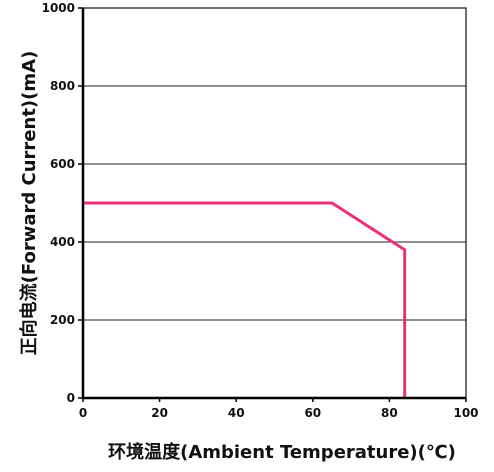 Image resolution: width=494 pixels, height=472 pixels. Describe the element at coordinates (71, 398) in the screenshot. I see `y-tick-label: 0` at that location.